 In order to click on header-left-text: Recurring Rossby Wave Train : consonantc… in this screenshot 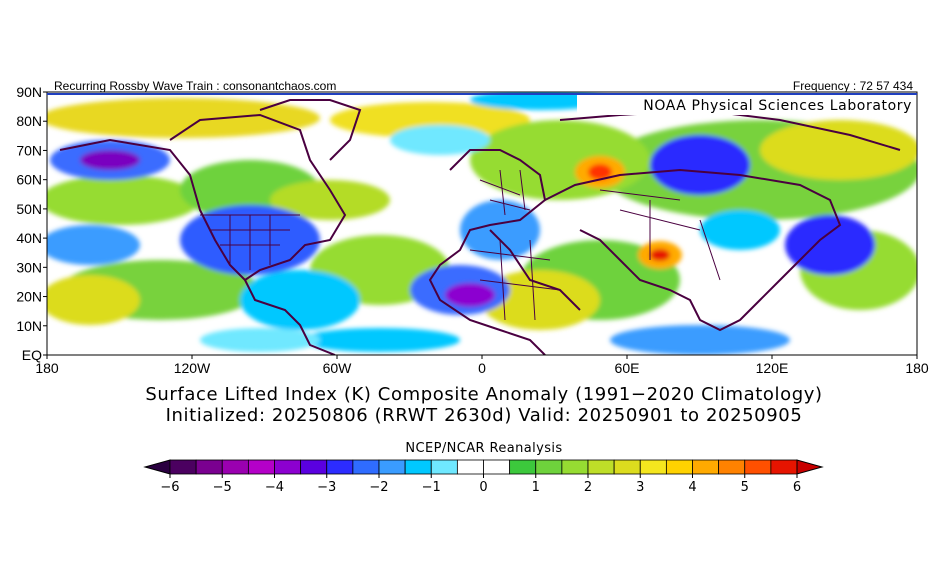, I will do `click(195, 86)`.